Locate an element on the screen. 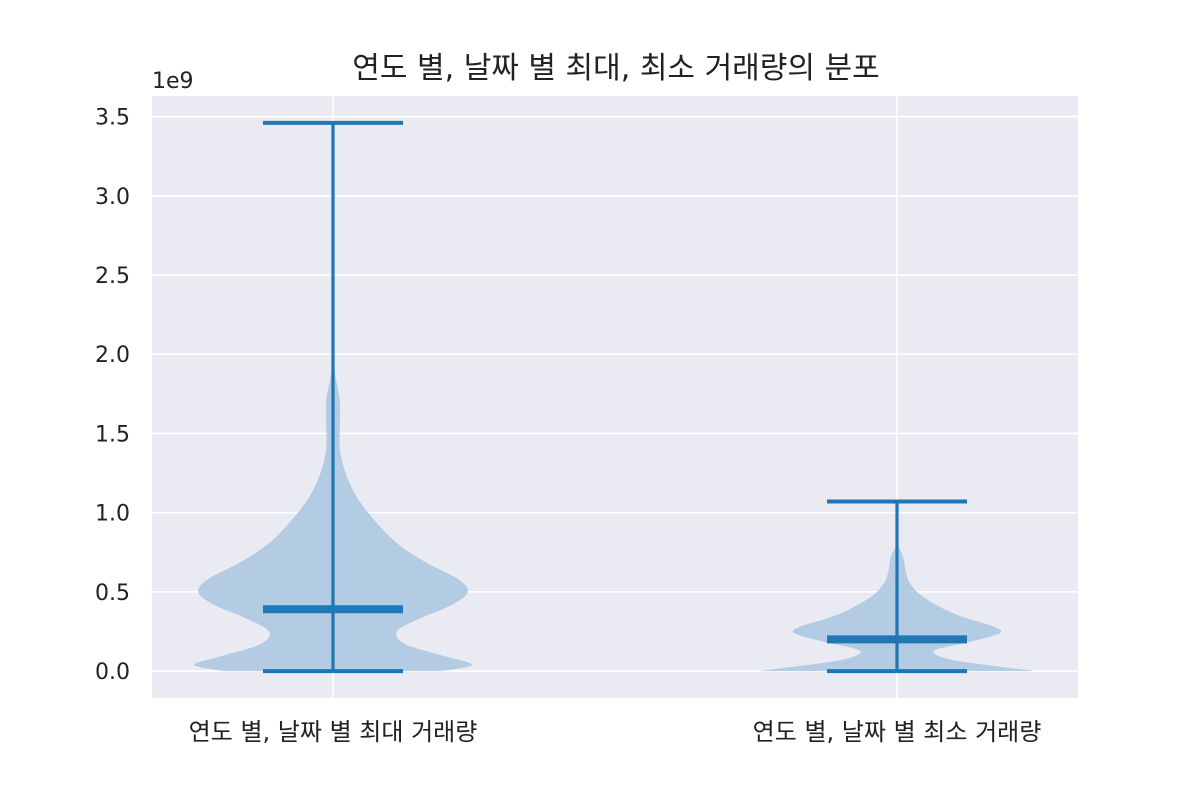 This screenshot has height=800, width=1200. x-axis-ticks: 연도 별, 날짜 별 최대 거래량 연도 별, 날짜 별 최소 거래량 is located at coordinates (615, 732).